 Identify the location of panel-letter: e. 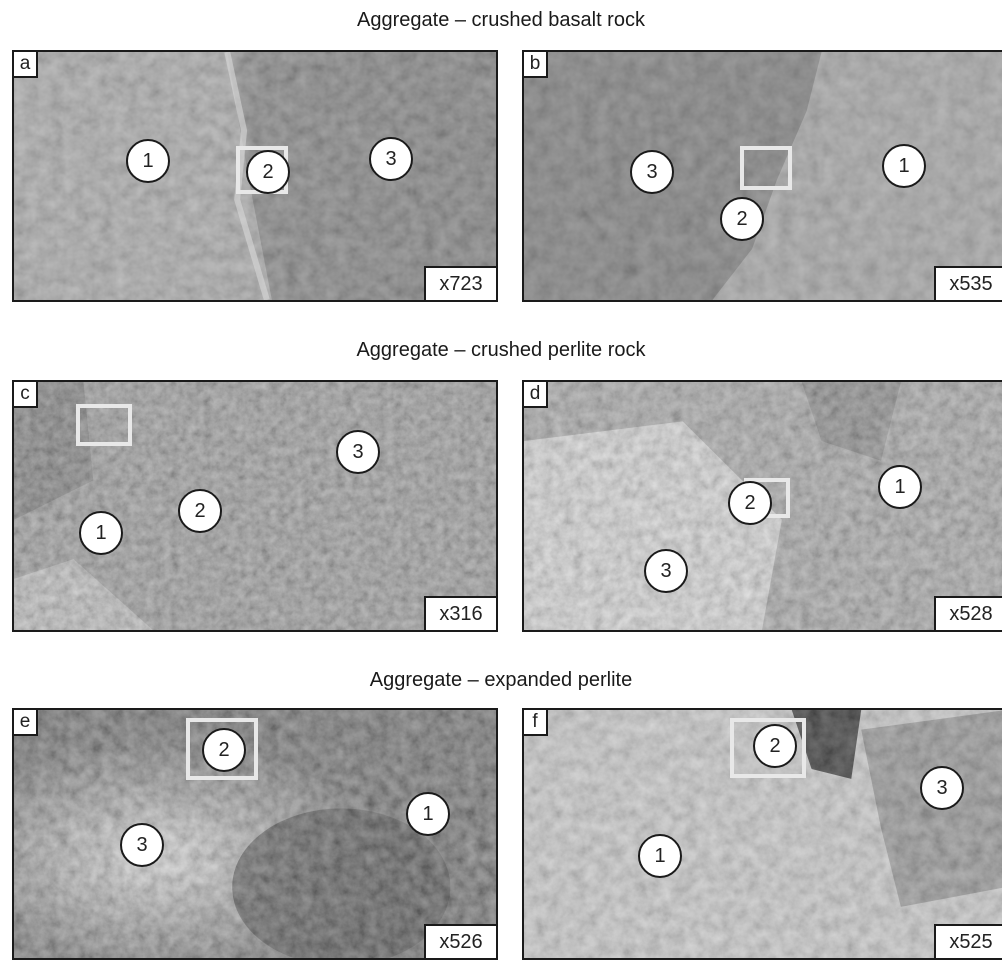
(26, 723).